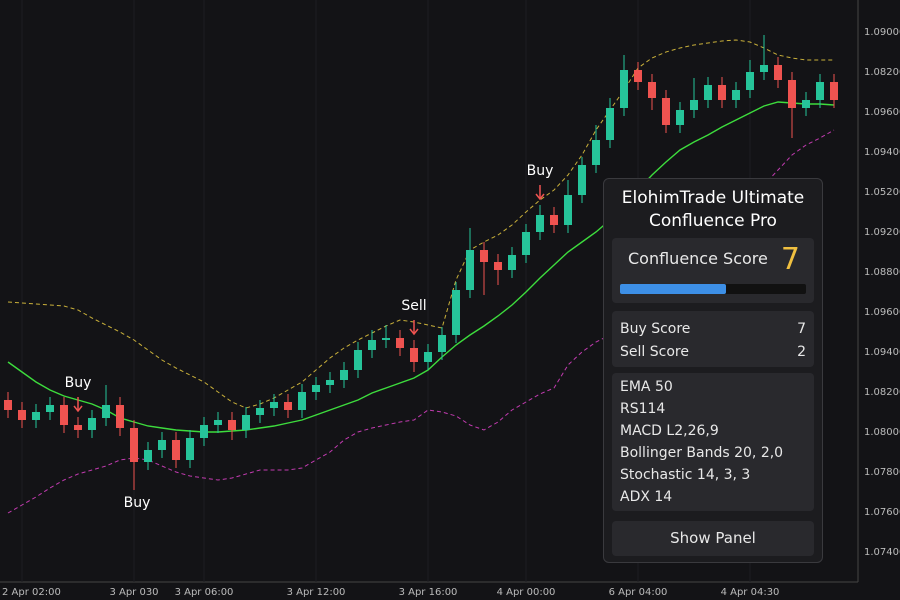 Image resolution: width=900 pixels, height=600 pixels. I want to click on price-label: 1.09000, so click(882, 32).